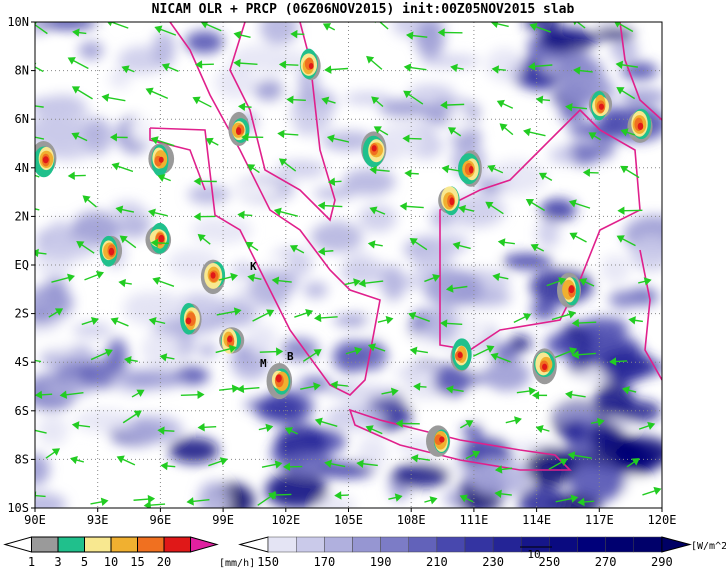  I want to click on lon-label: 120E, so click(662, 520).